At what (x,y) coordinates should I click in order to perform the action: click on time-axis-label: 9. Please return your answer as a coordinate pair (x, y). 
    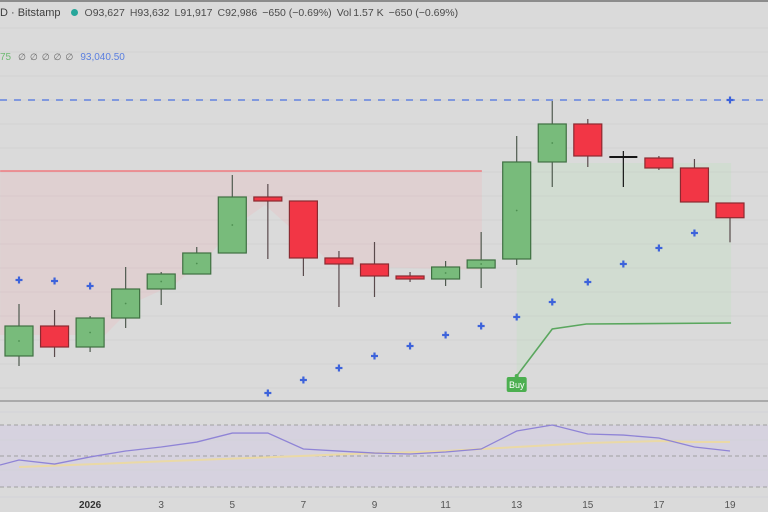
    Looking at the image, I should click on (375, 505).